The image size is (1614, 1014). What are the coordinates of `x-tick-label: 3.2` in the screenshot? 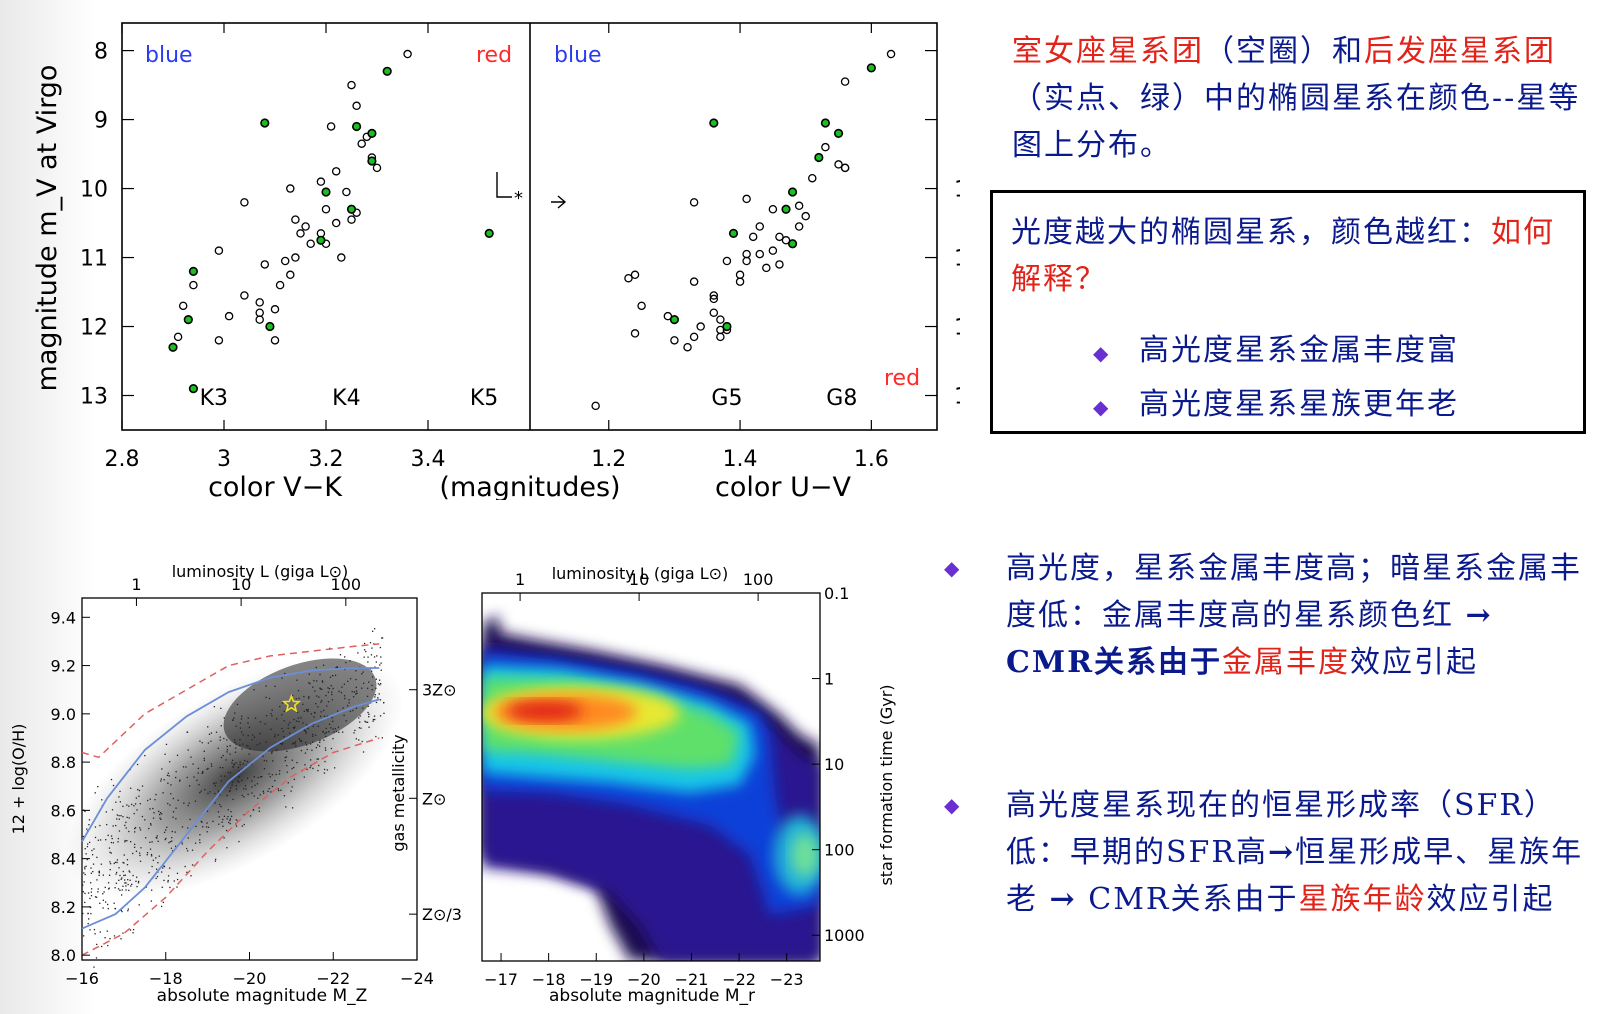 It's located at (326, 459).